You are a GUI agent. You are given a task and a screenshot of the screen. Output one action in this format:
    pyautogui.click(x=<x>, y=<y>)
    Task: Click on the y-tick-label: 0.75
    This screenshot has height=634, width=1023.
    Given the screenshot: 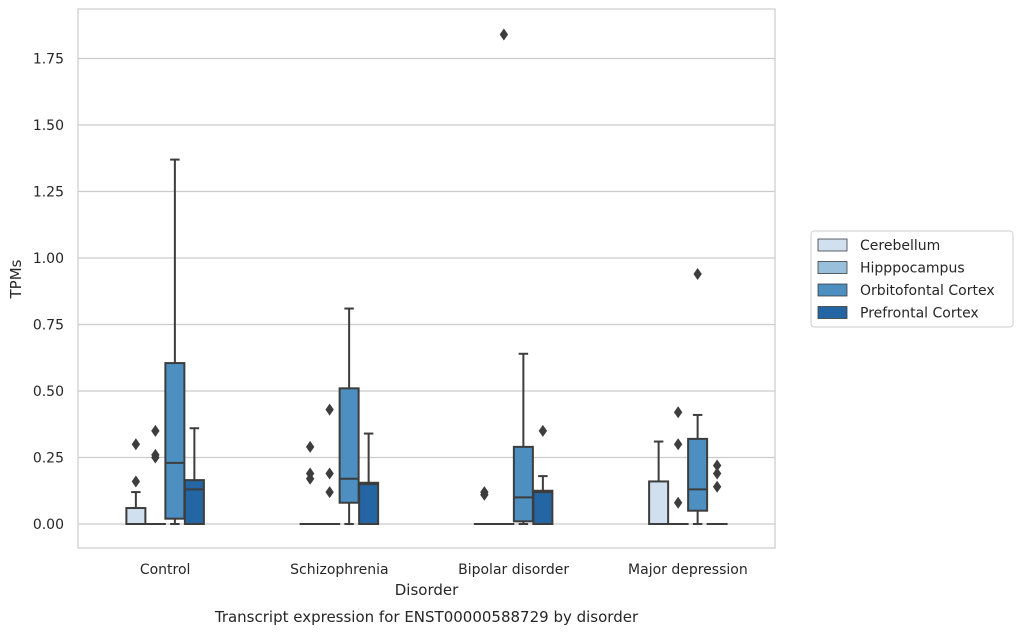 What is the action you would take?
    pyautogui.click(x=48, y=326)
    